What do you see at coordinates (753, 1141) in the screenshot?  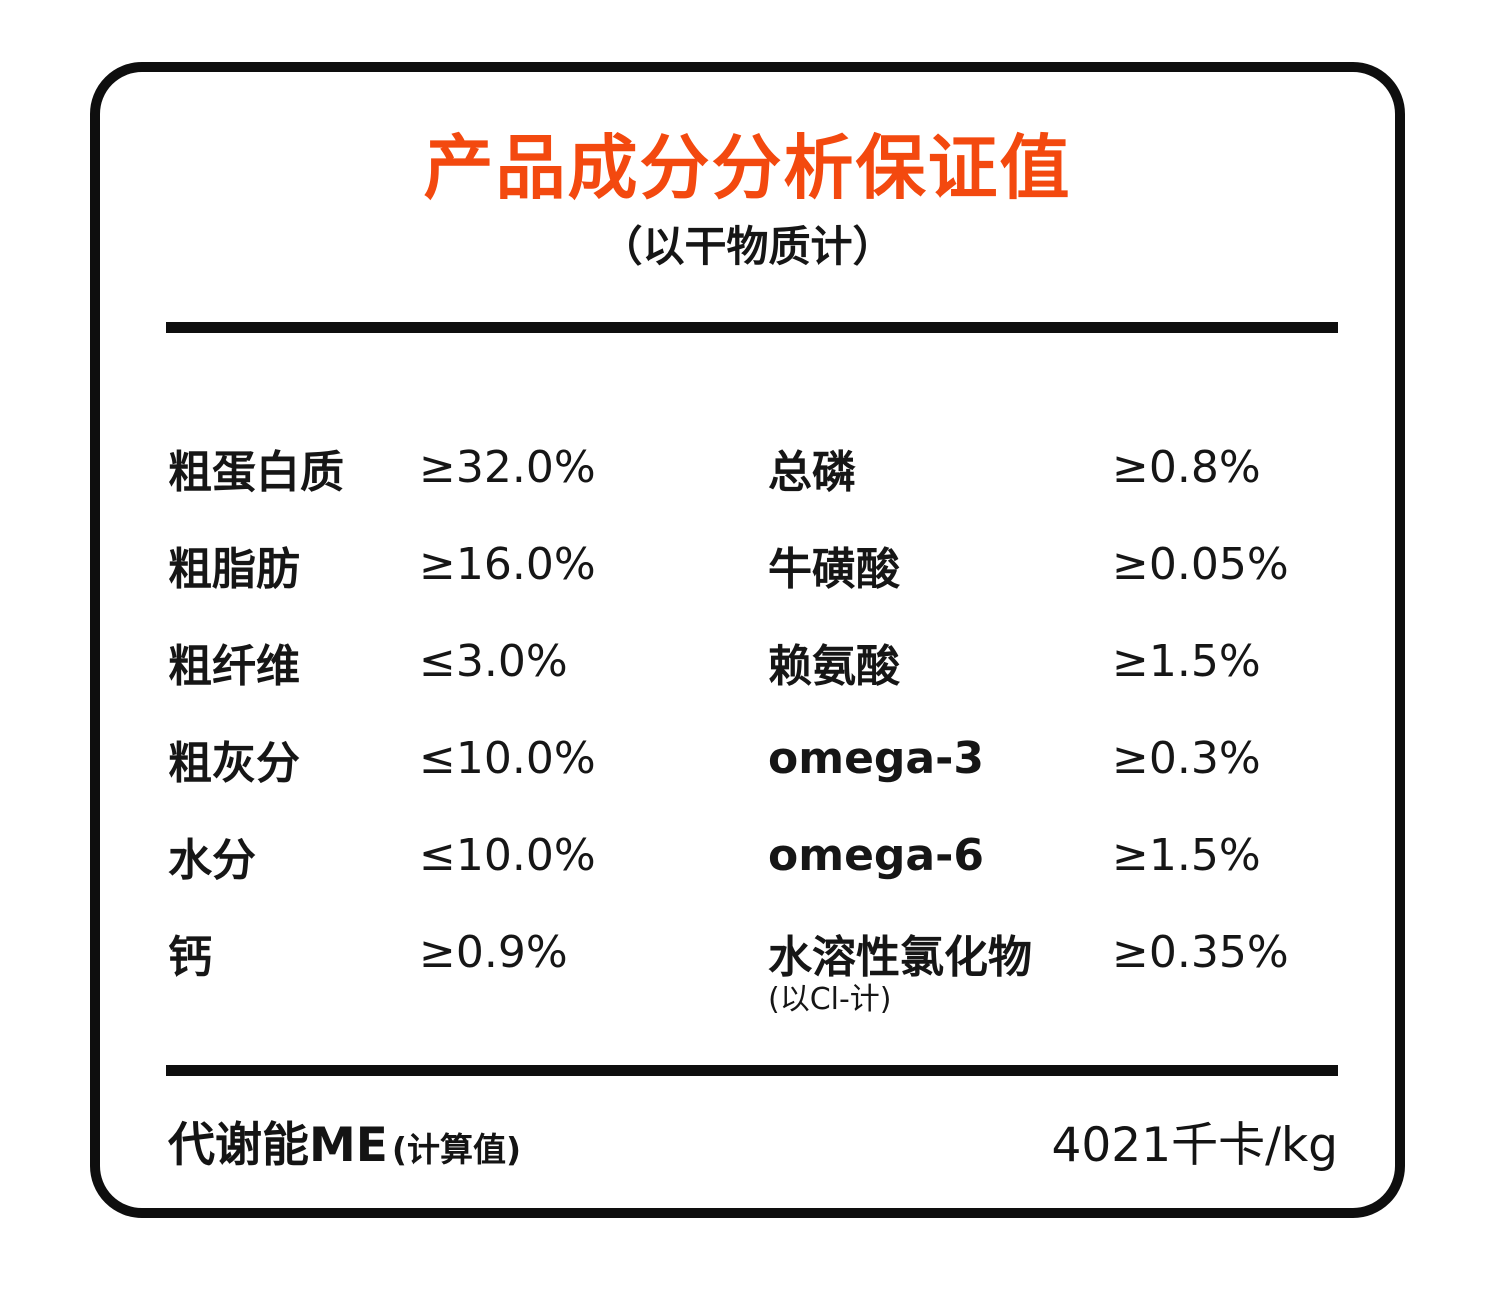 I see `metabolizable-energy-row: 代谢能ME (计算值) 4021千卡/kg` at bounding box center [753, 1141].